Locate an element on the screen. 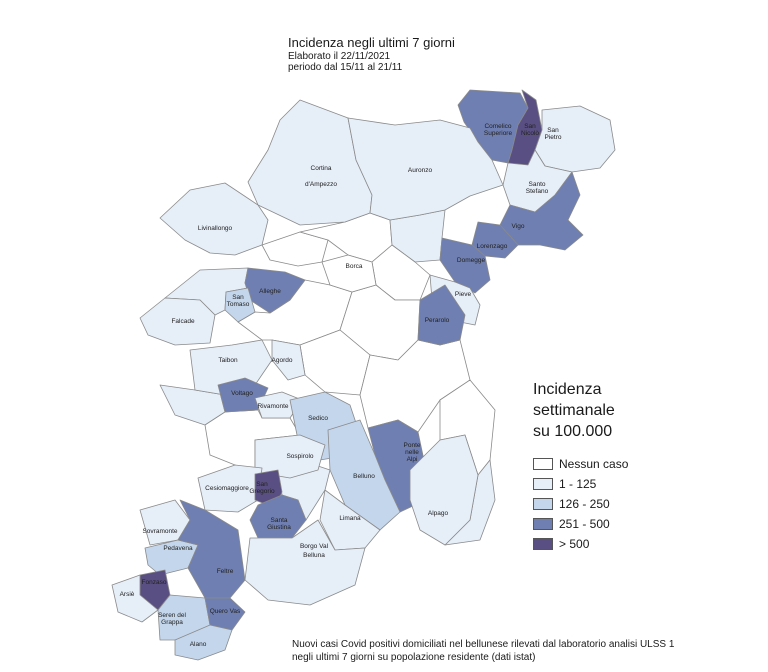 The width and height of the screenshot is (768, 672). municipality-label: Giustina is located at coordinates (279, 527).